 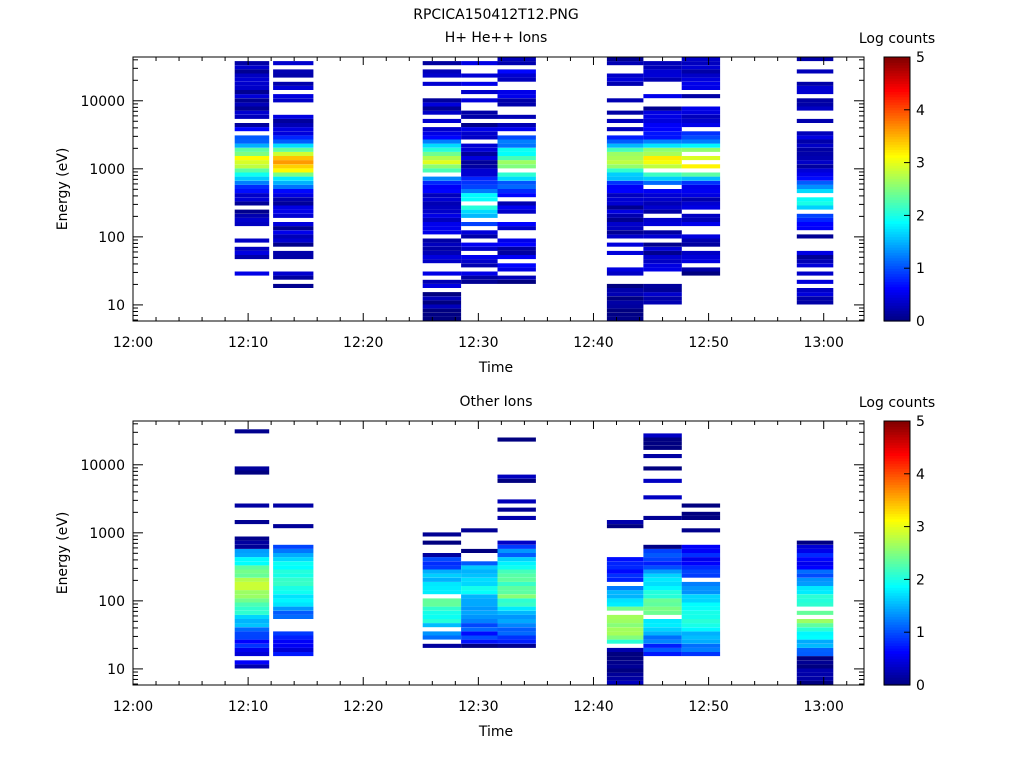 What do you see at coordinates (904, 554) in the screenshot?
I see `panel2-colorbar: 0 1 2 3 4 5` at bounding box center [904, 554].